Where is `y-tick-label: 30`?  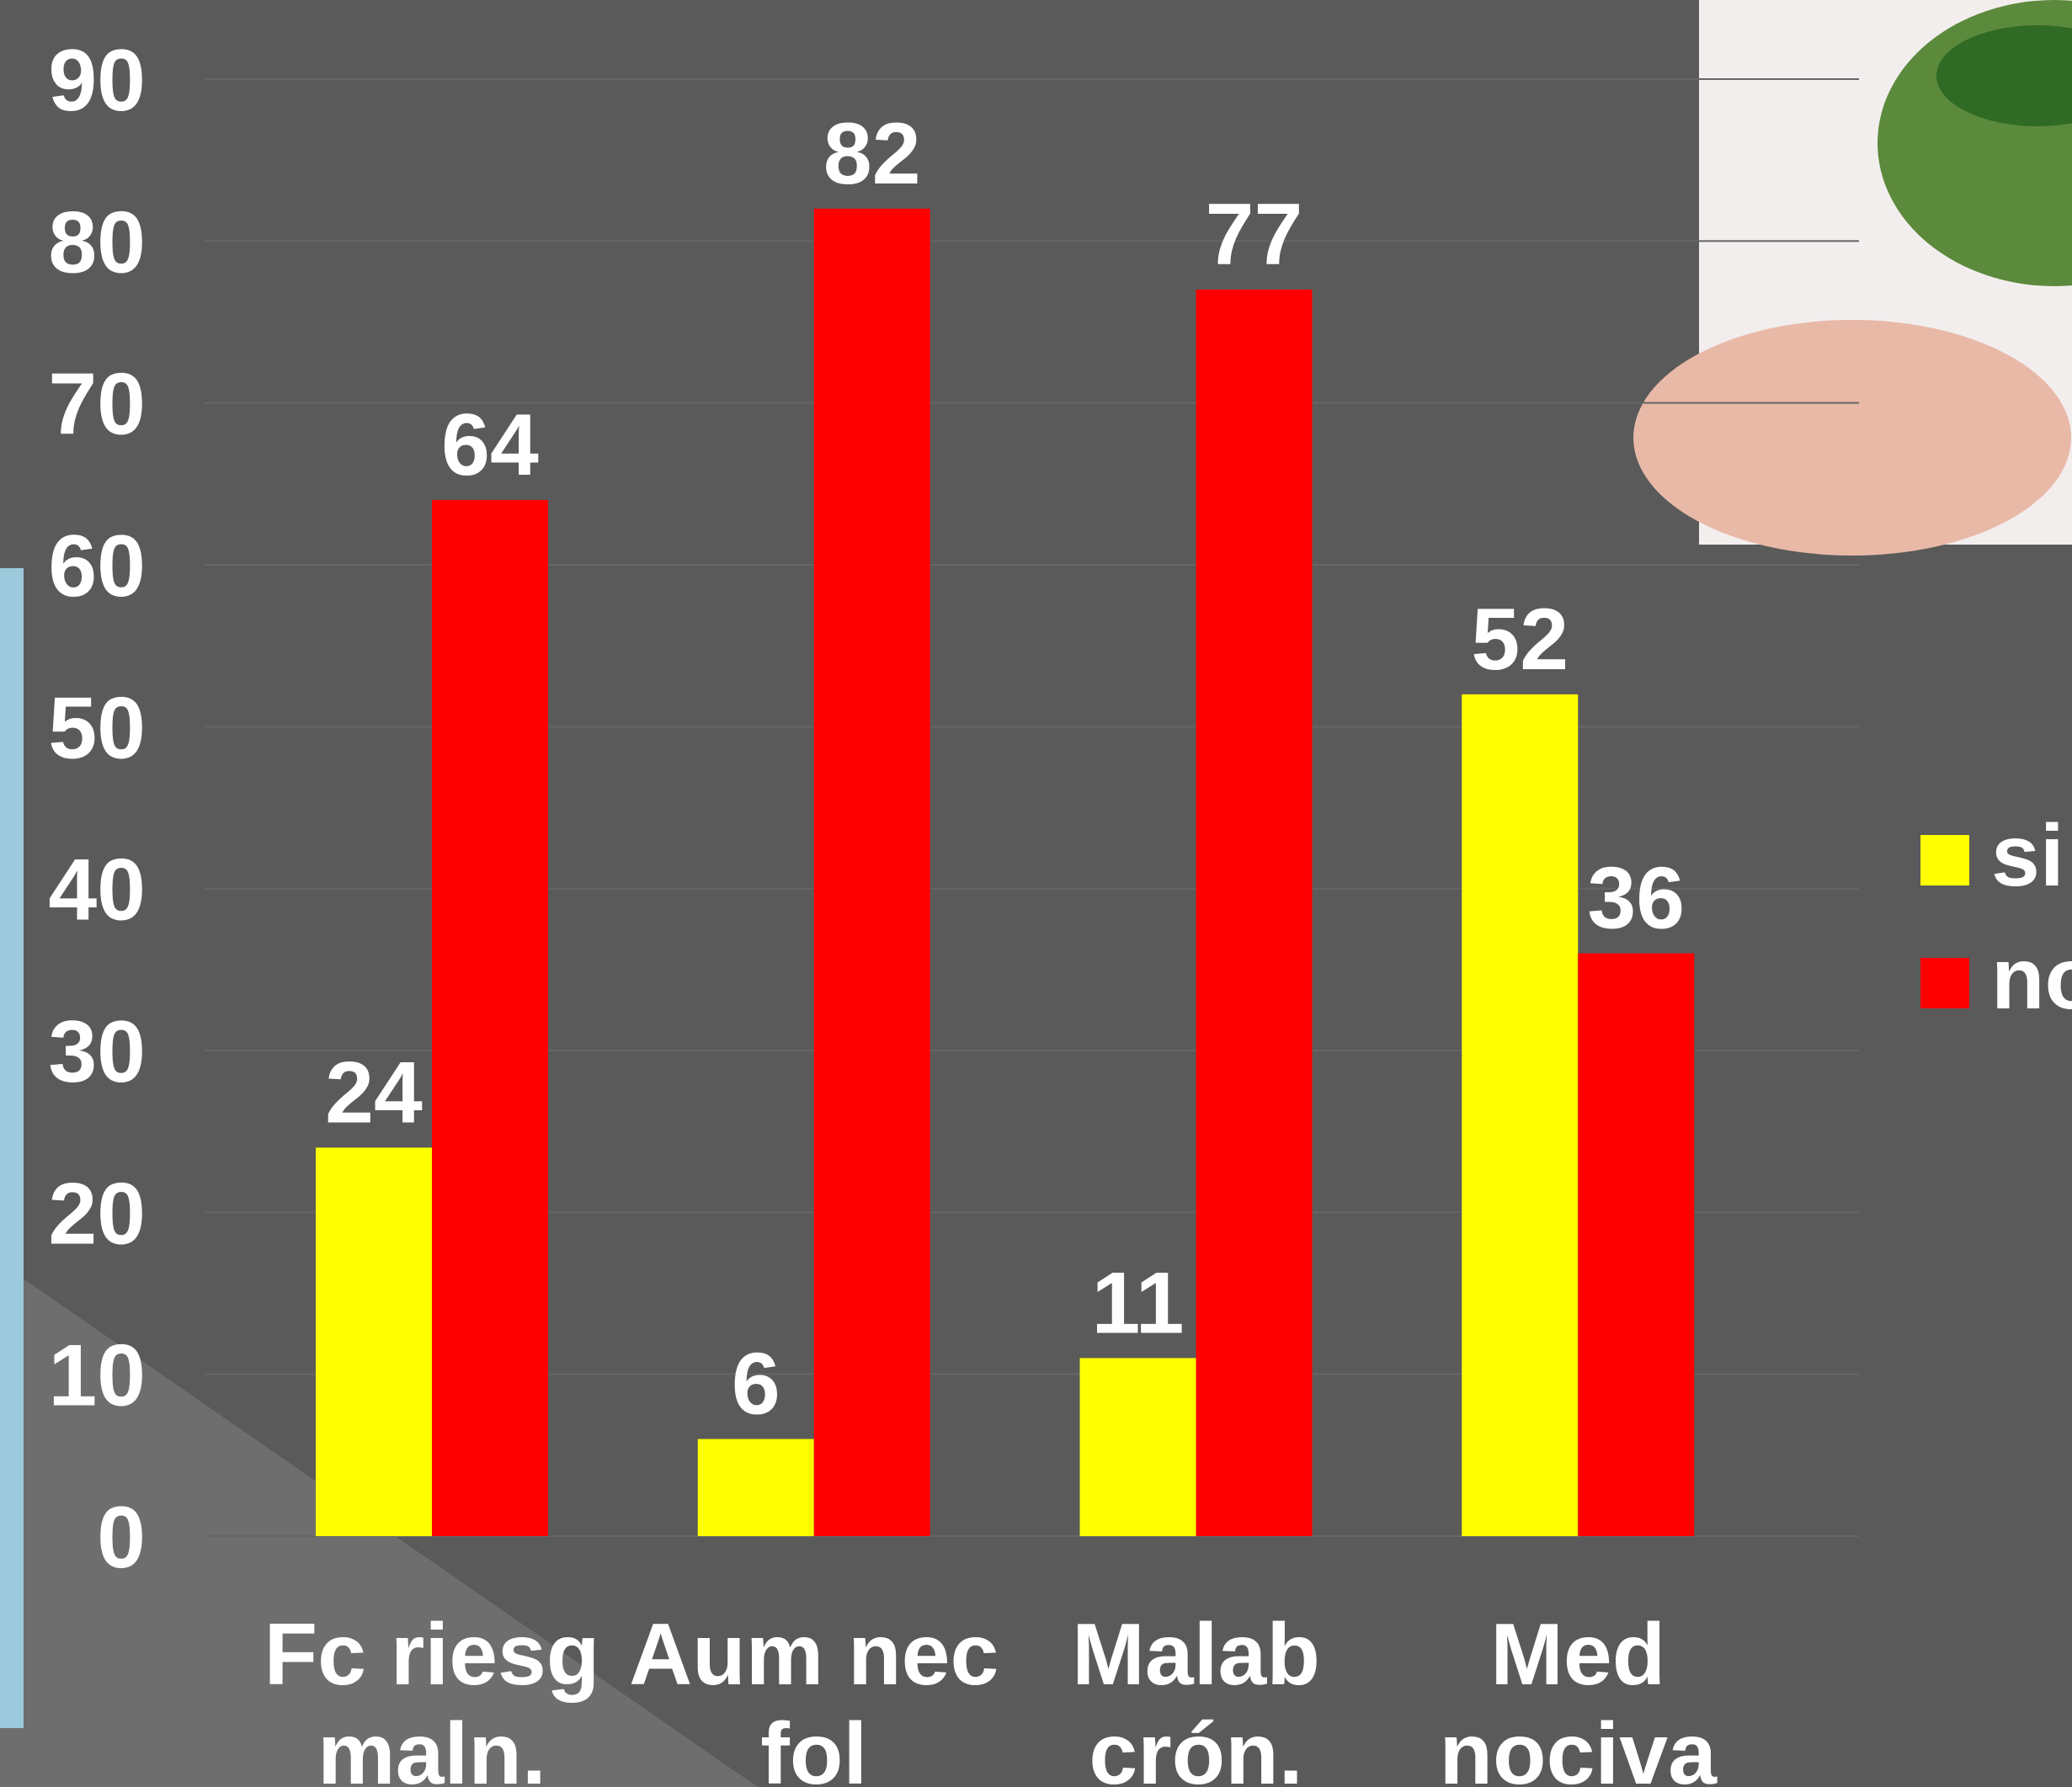 y-tick-label: 30 is located at coordinates (97, 1052).